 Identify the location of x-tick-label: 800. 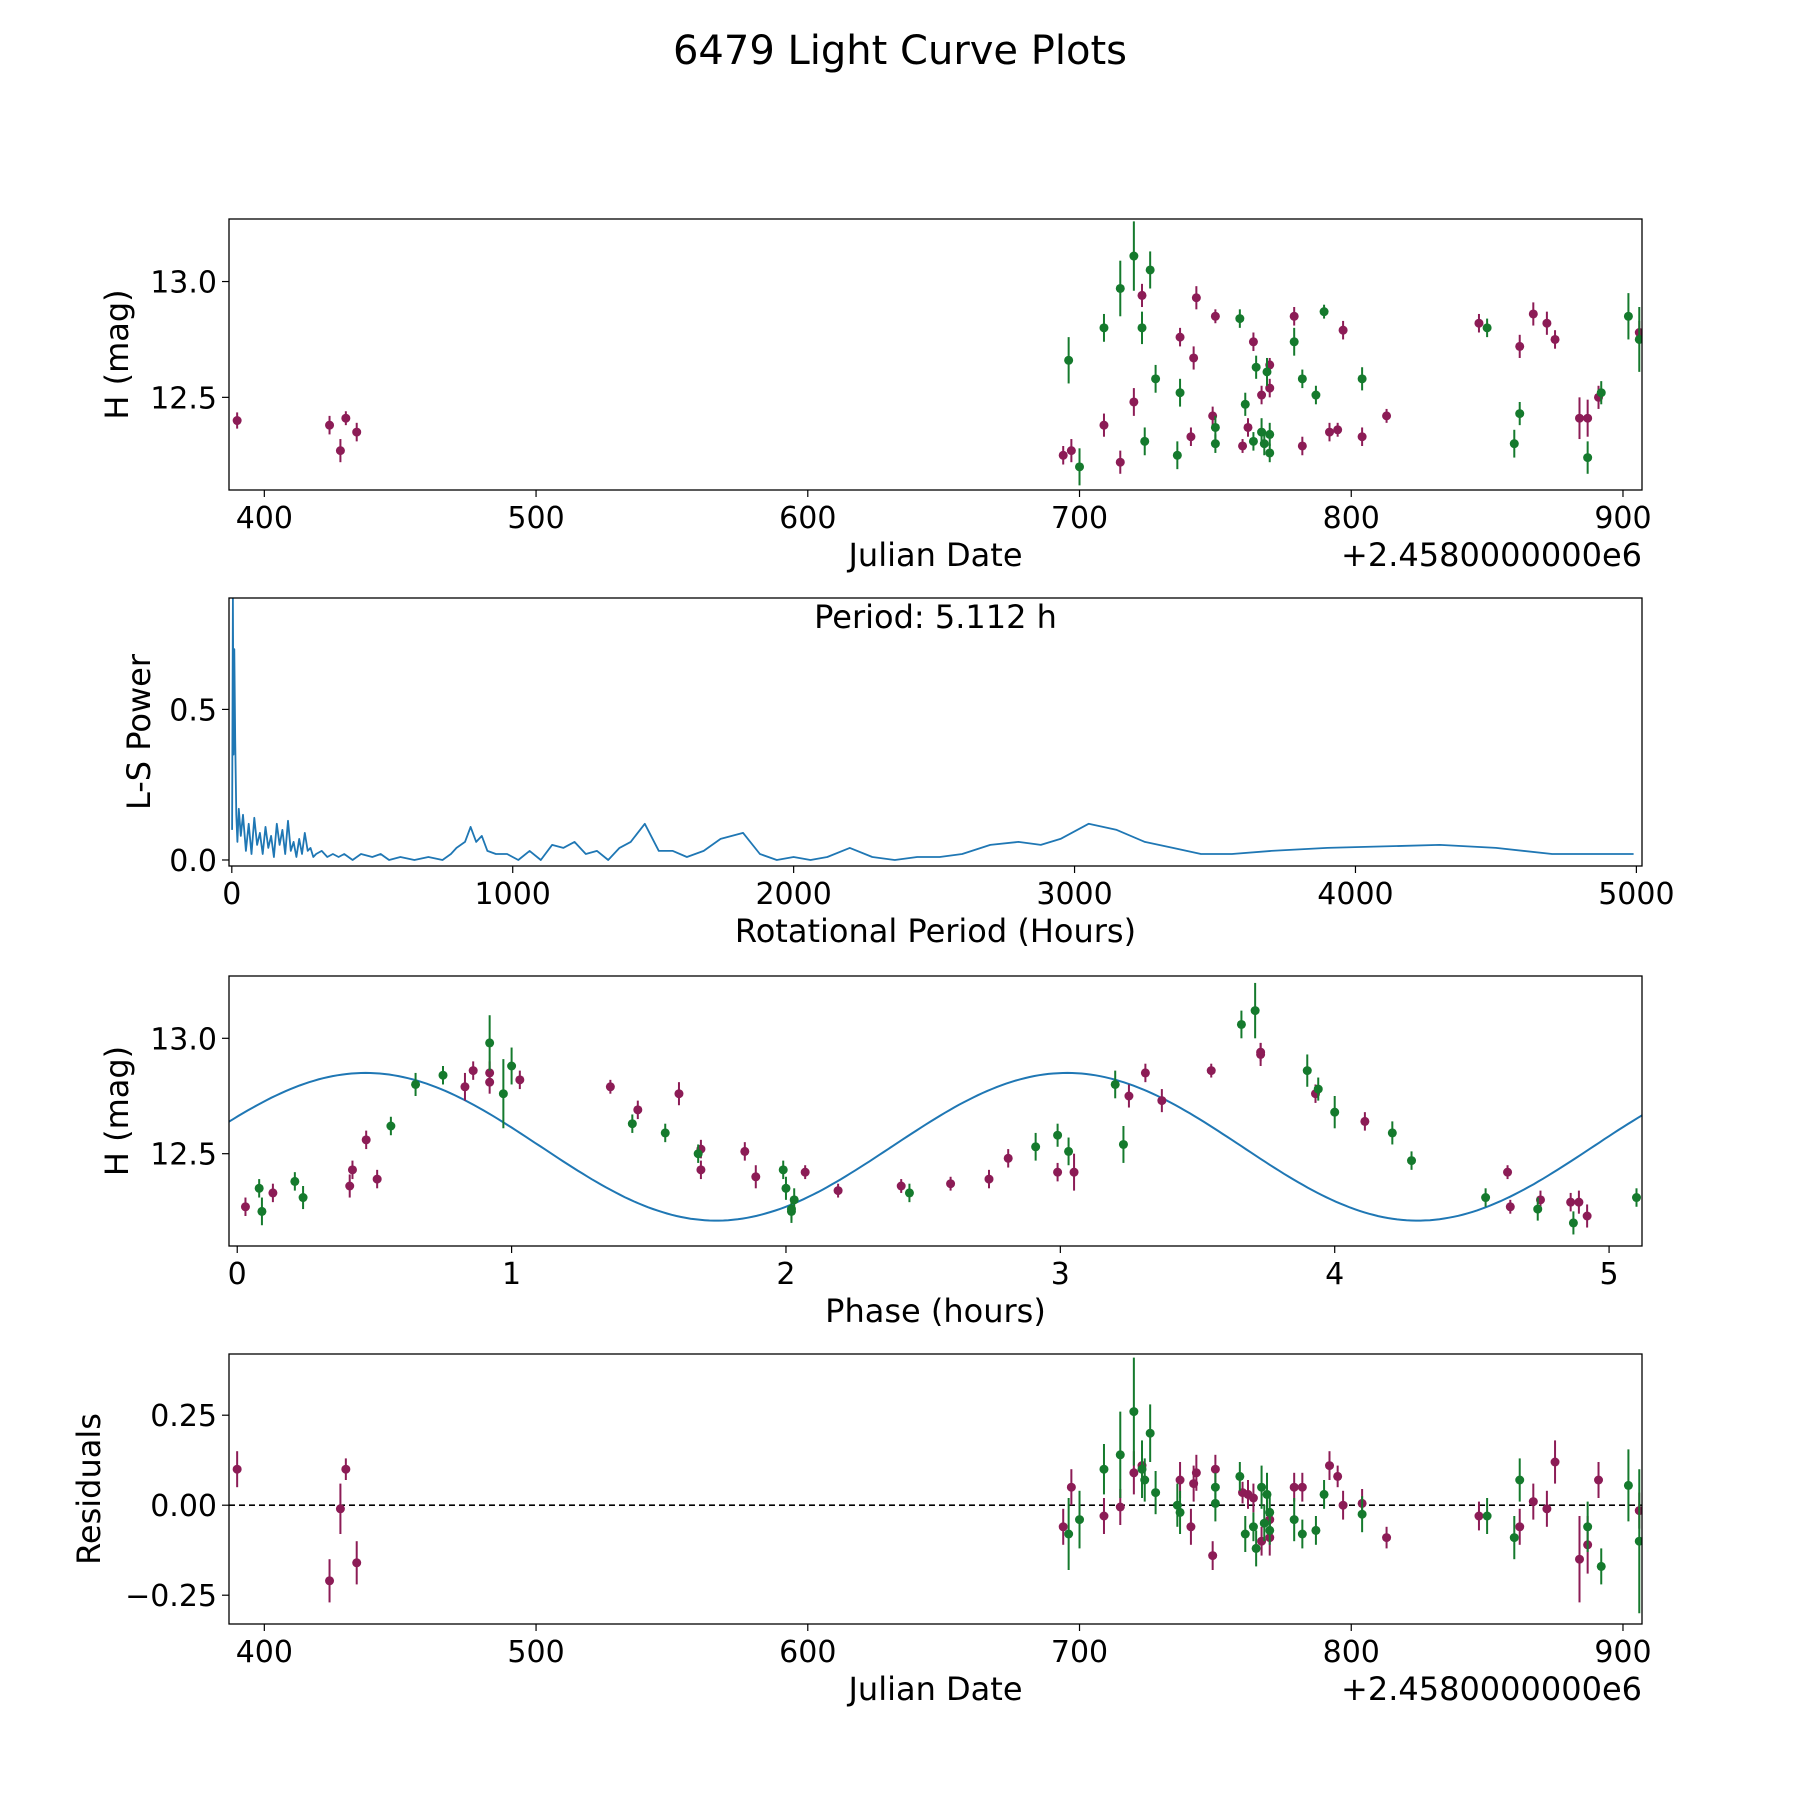
(1351, 1652).